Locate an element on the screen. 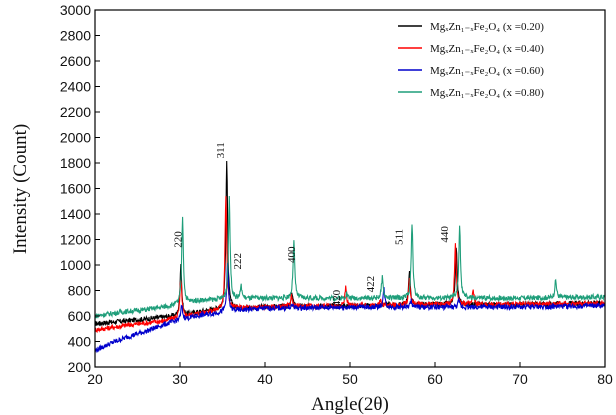 The image size is (616, 415). y-tick-label: 1600 is located at coordinates (75, 189).